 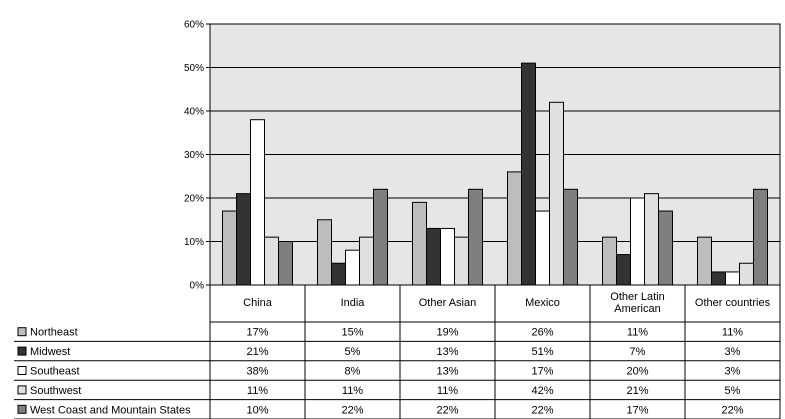 What do you see at coordinates (732, 278) in the screenshot?
I see `bar-other-countries-southeast` at bounding box center [732, 278].